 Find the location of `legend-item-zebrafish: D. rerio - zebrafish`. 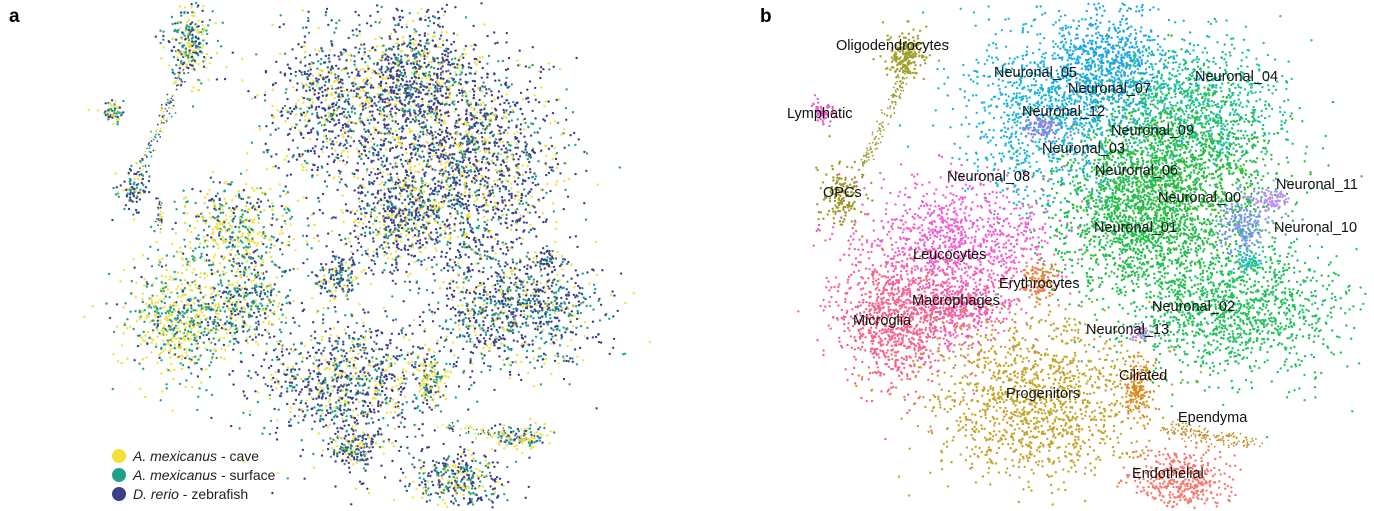

legend-item-zebrafish: D. rerio - zebrafish is located at coordinates (193, 493).